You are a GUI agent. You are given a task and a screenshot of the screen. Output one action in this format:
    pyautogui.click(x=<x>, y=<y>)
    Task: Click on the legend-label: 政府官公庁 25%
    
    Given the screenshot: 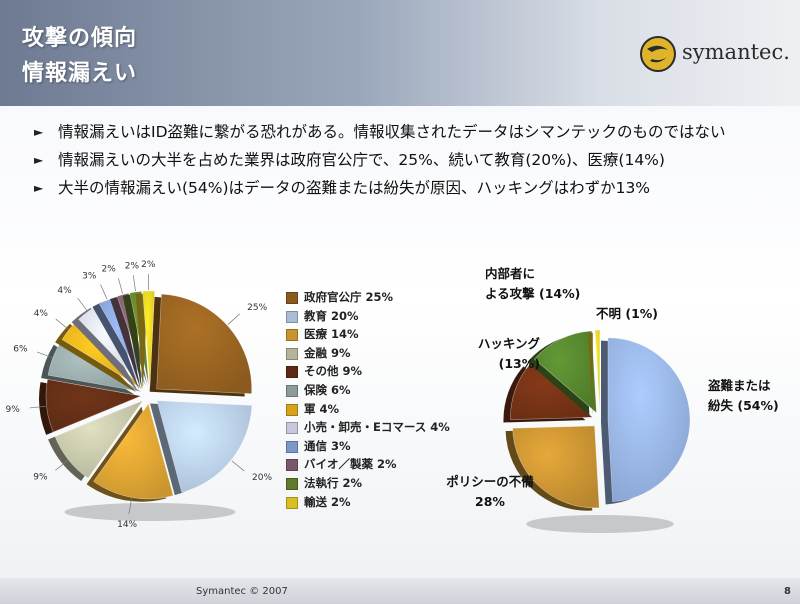 What is the action you would take?
    pyautogui.click(x=349, y=297)
    